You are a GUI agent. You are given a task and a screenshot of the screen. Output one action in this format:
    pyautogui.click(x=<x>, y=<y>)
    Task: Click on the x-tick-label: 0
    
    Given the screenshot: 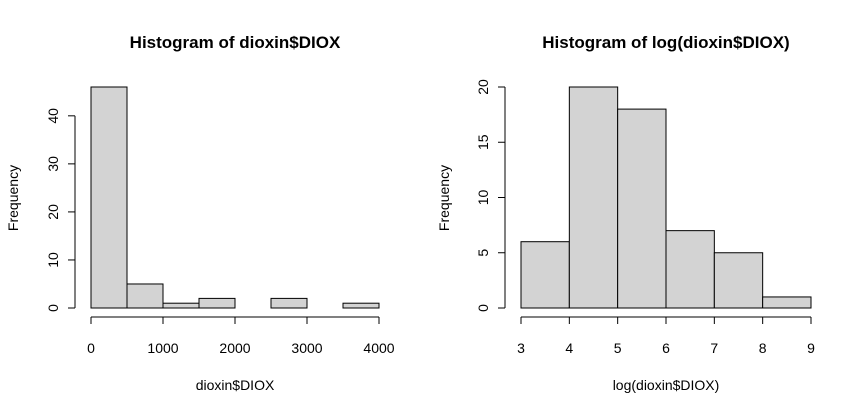 What is the action you would take?
    pyautogui.click(x=91, y=348)
    